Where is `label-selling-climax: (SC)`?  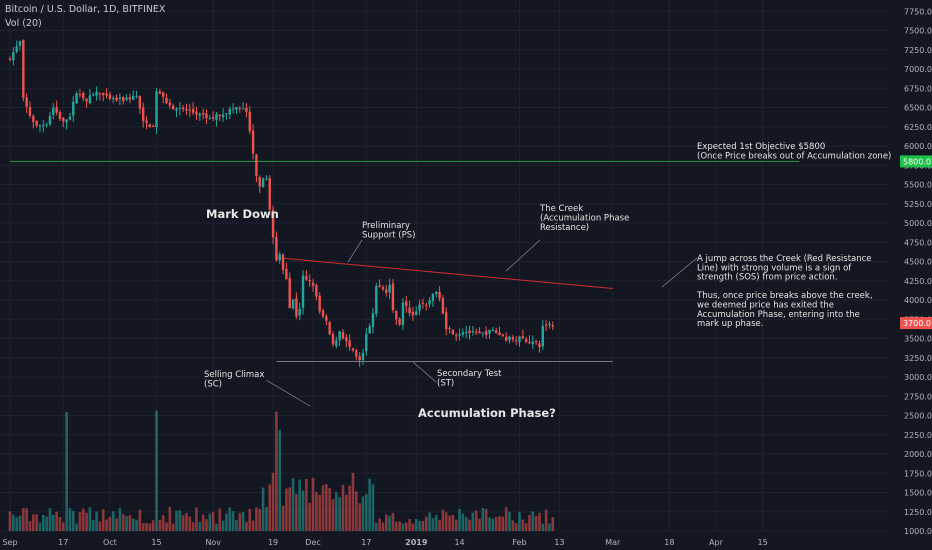 label-selling-climax: (SC) is located at coordinates (213, 385).